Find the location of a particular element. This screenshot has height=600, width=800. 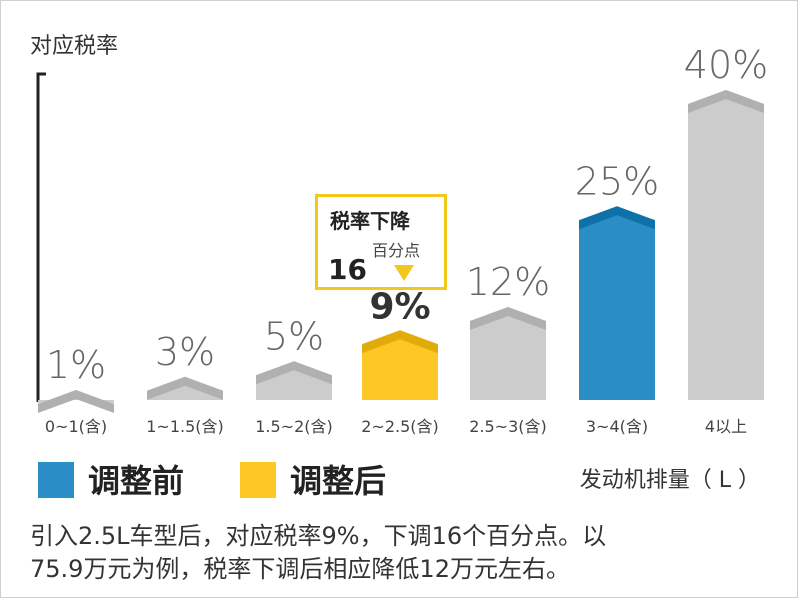

x-axis-title: 发动机排量（ L ） is located at coordinates (669, 480).